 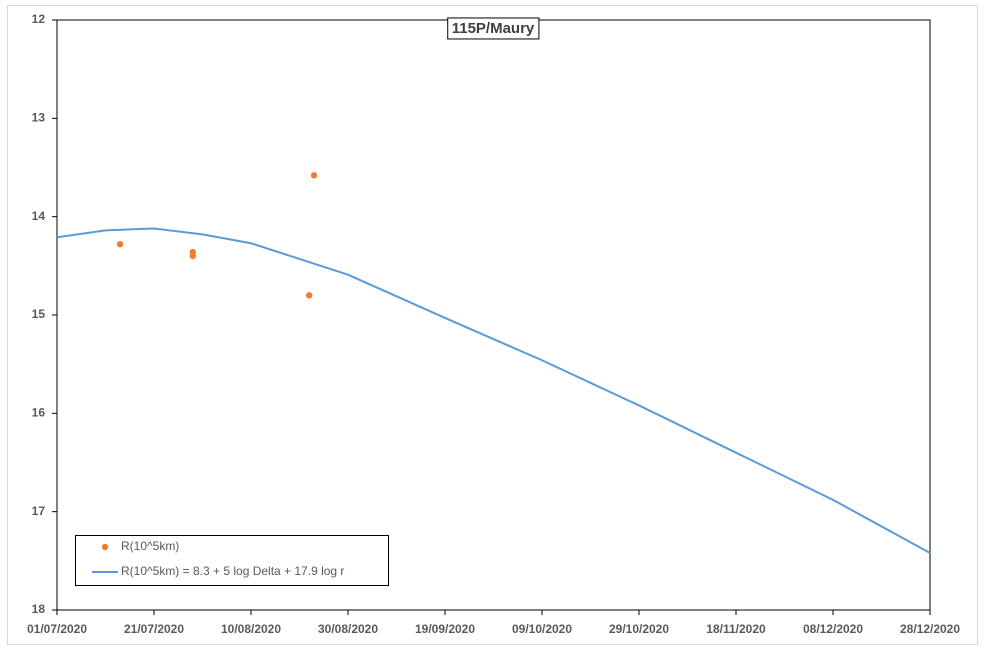 What do you see at coordinates (57, 629) in the screenshot?
I see `x-tick-label: 01/07/2020` at bounding box center [57, 629].